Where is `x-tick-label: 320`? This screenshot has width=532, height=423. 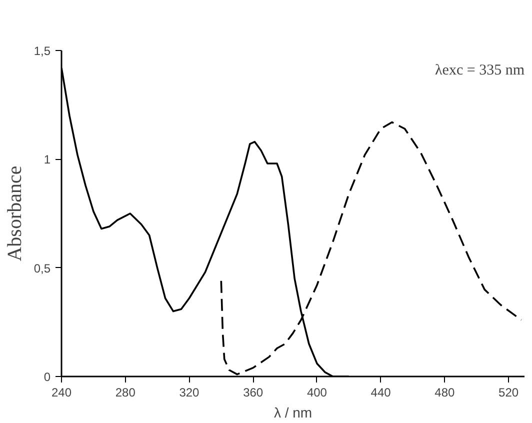 x-tick-label: 320 is located at coordinates (189, 393).